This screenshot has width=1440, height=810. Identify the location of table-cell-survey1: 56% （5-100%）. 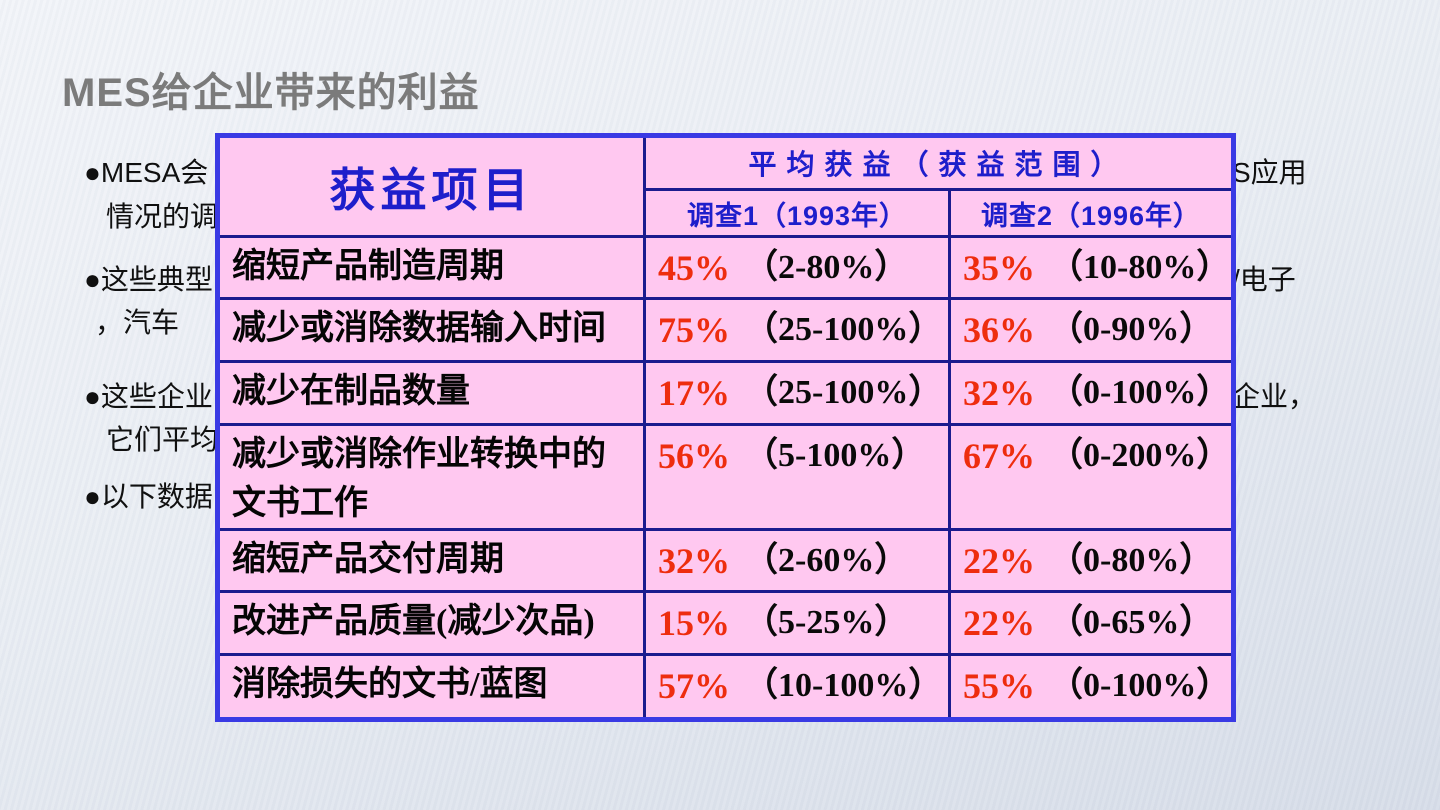
(795, 475).